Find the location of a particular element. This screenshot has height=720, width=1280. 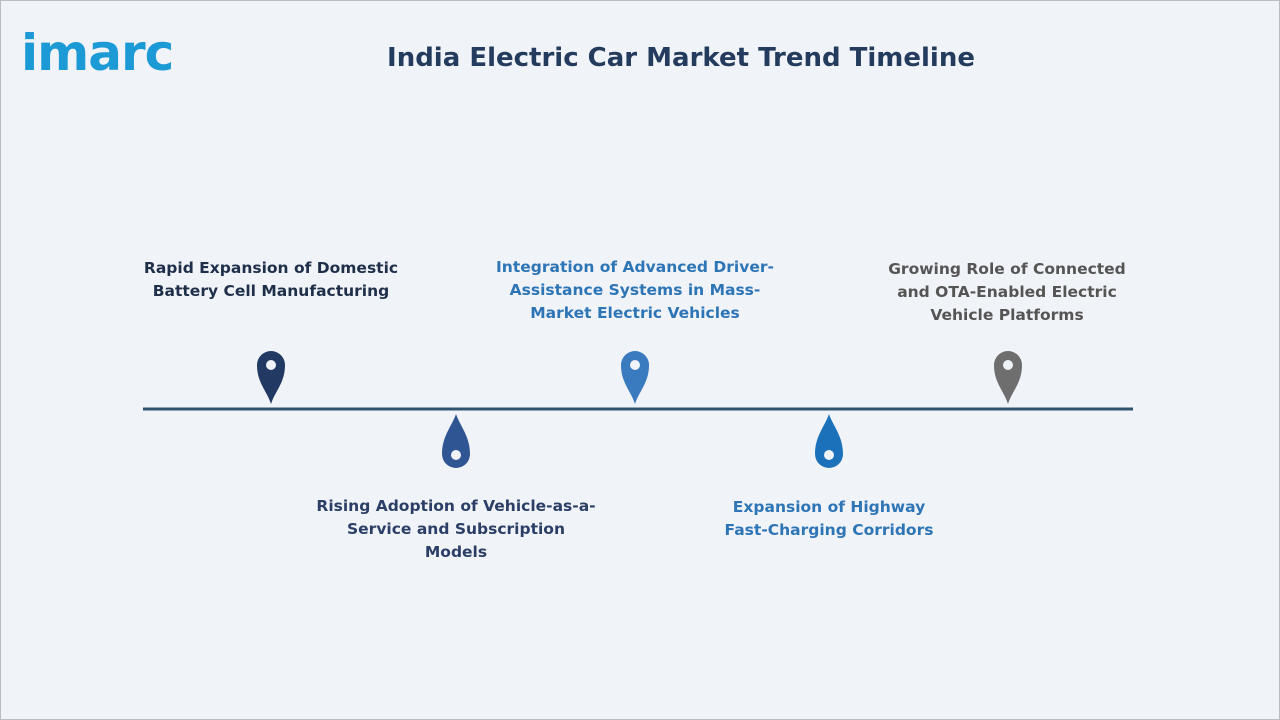

logo: imarc is located at coordinates (97, 53).